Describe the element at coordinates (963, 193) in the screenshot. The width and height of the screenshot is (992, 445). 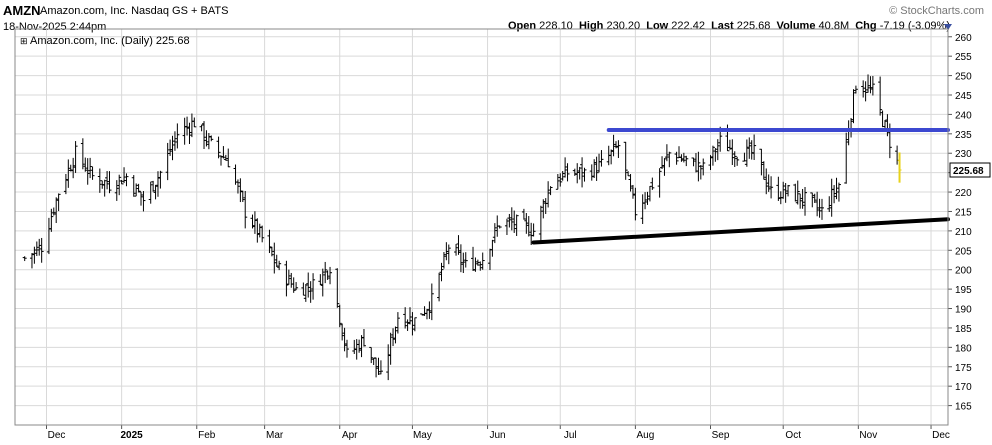
I see `y-tick-label: 220` at that location.